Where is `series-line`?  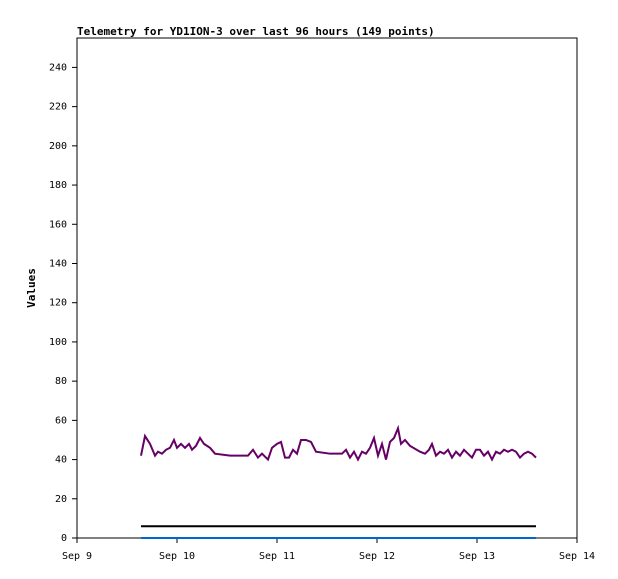 series-line is located at coordinates (338, 443).